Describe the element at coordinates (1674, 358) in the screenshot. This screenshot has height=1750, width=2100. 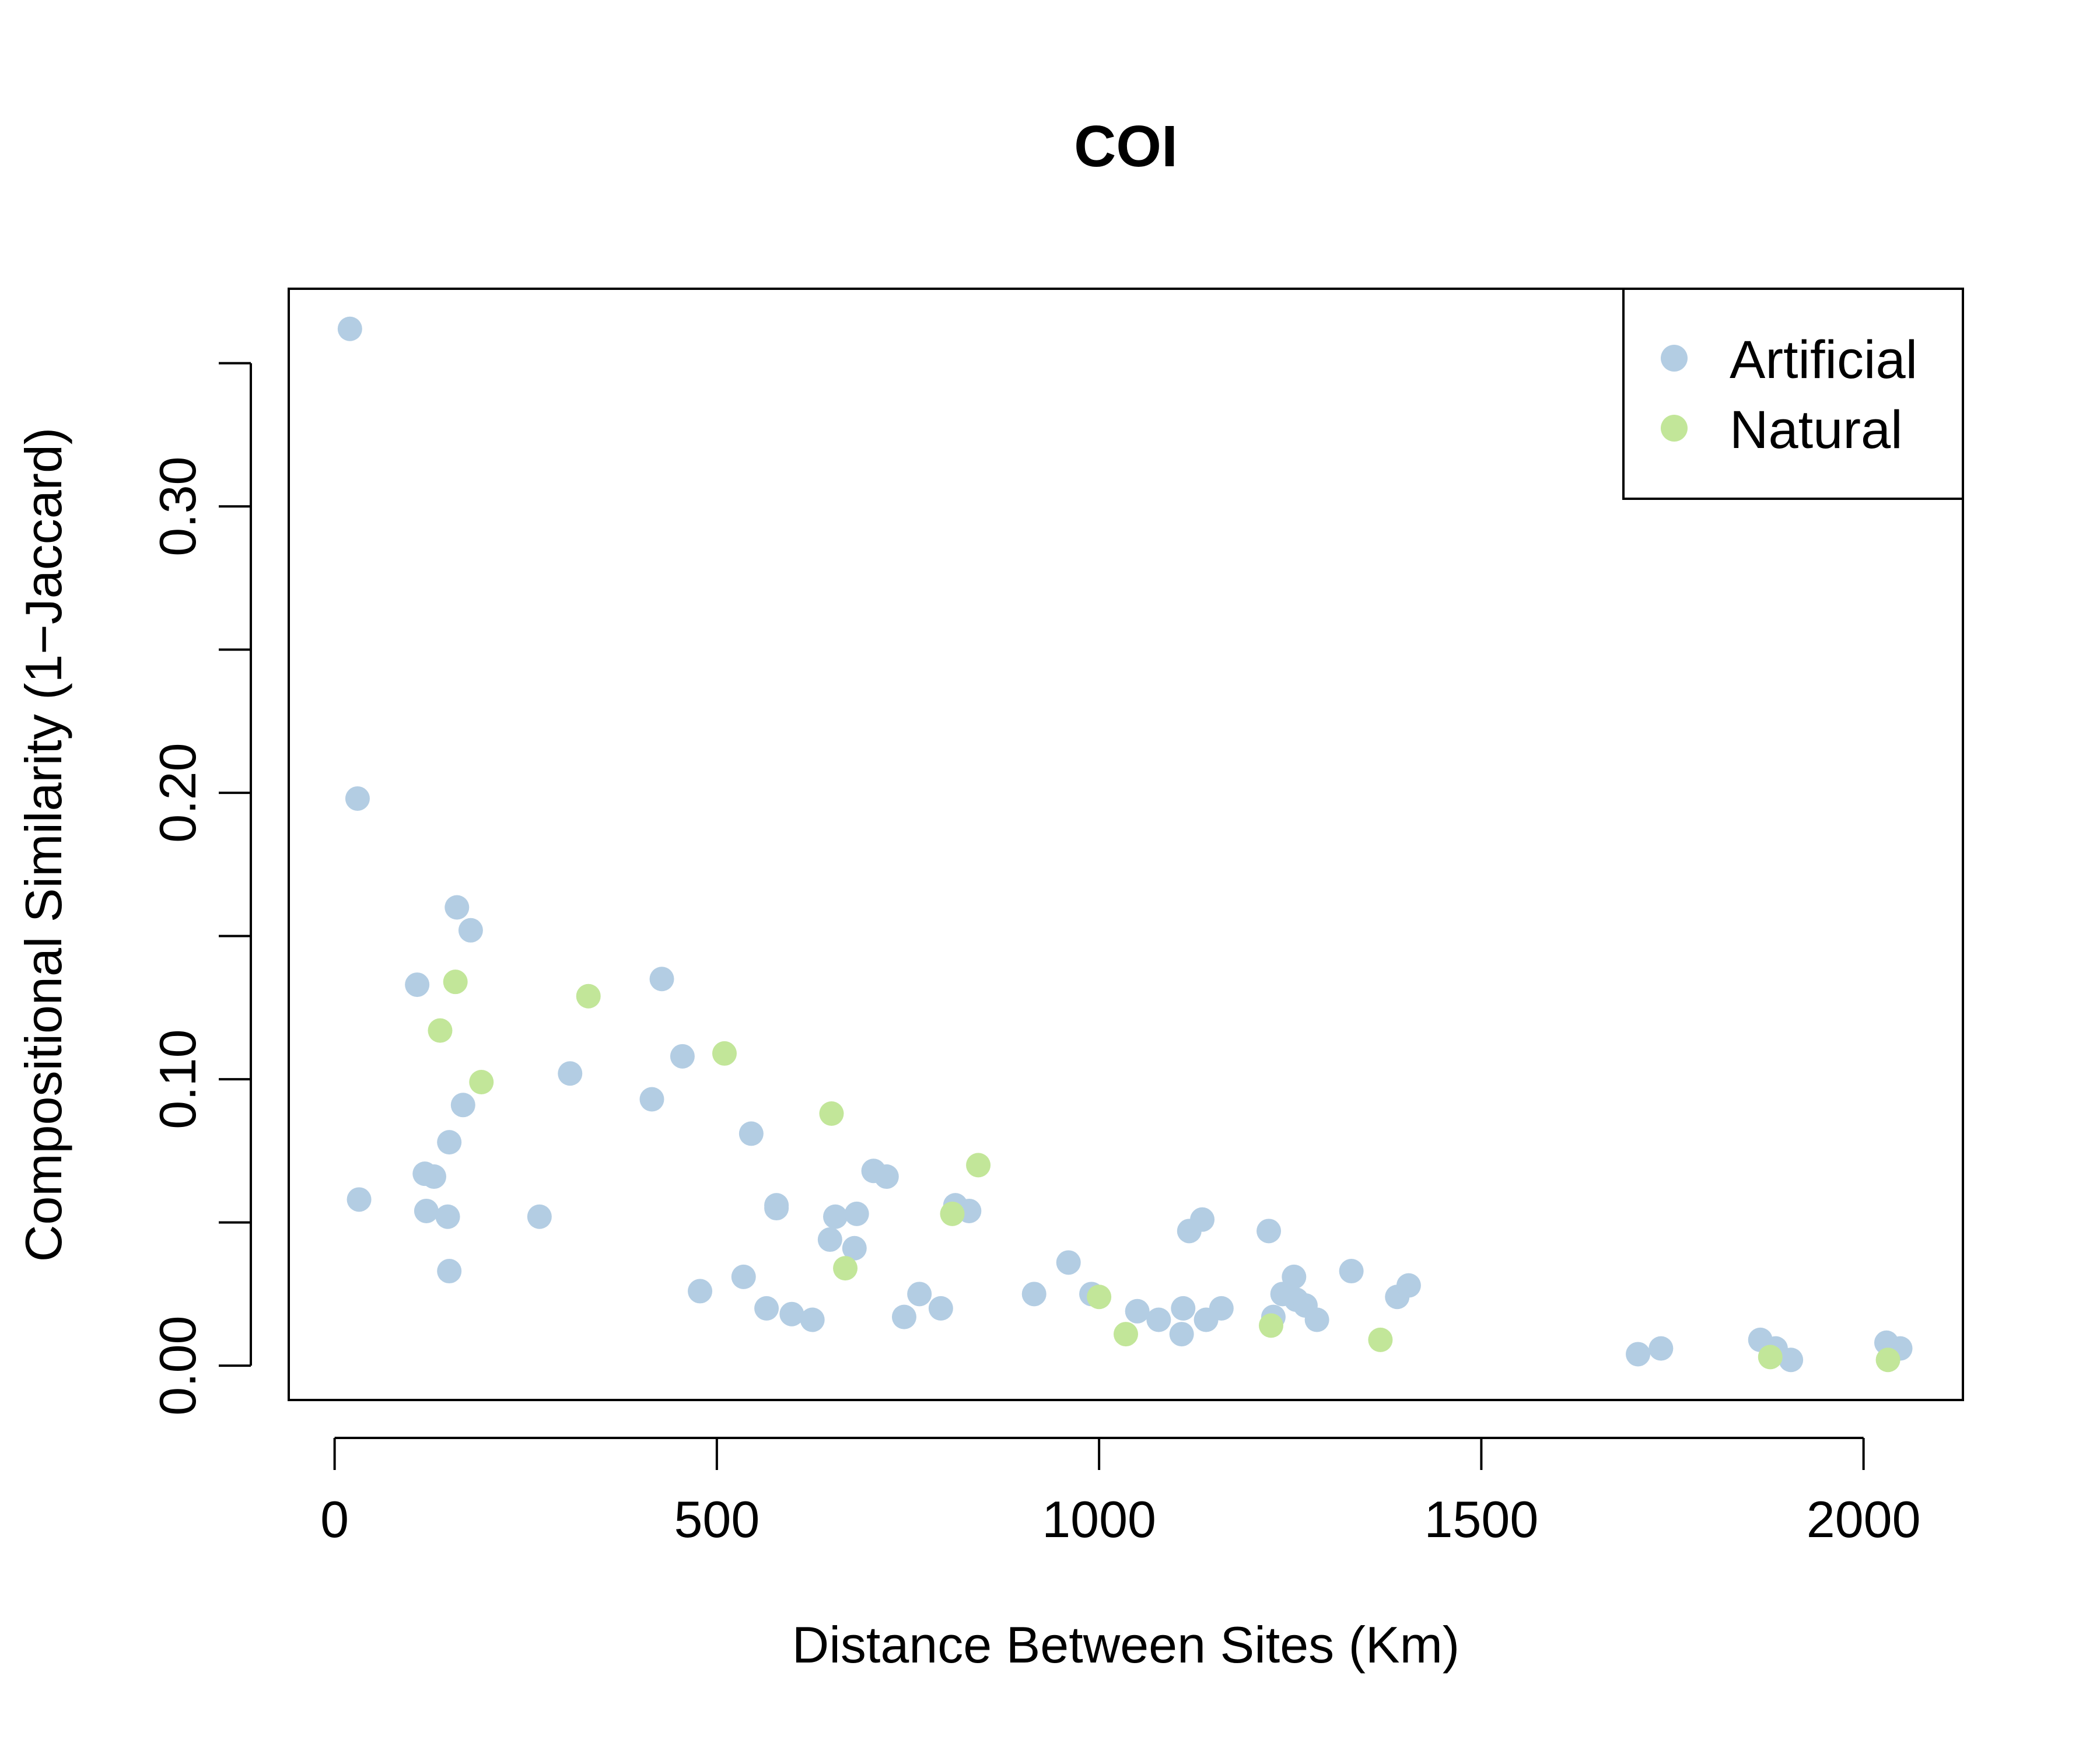
I see `legend-marker-artificial` at that location.